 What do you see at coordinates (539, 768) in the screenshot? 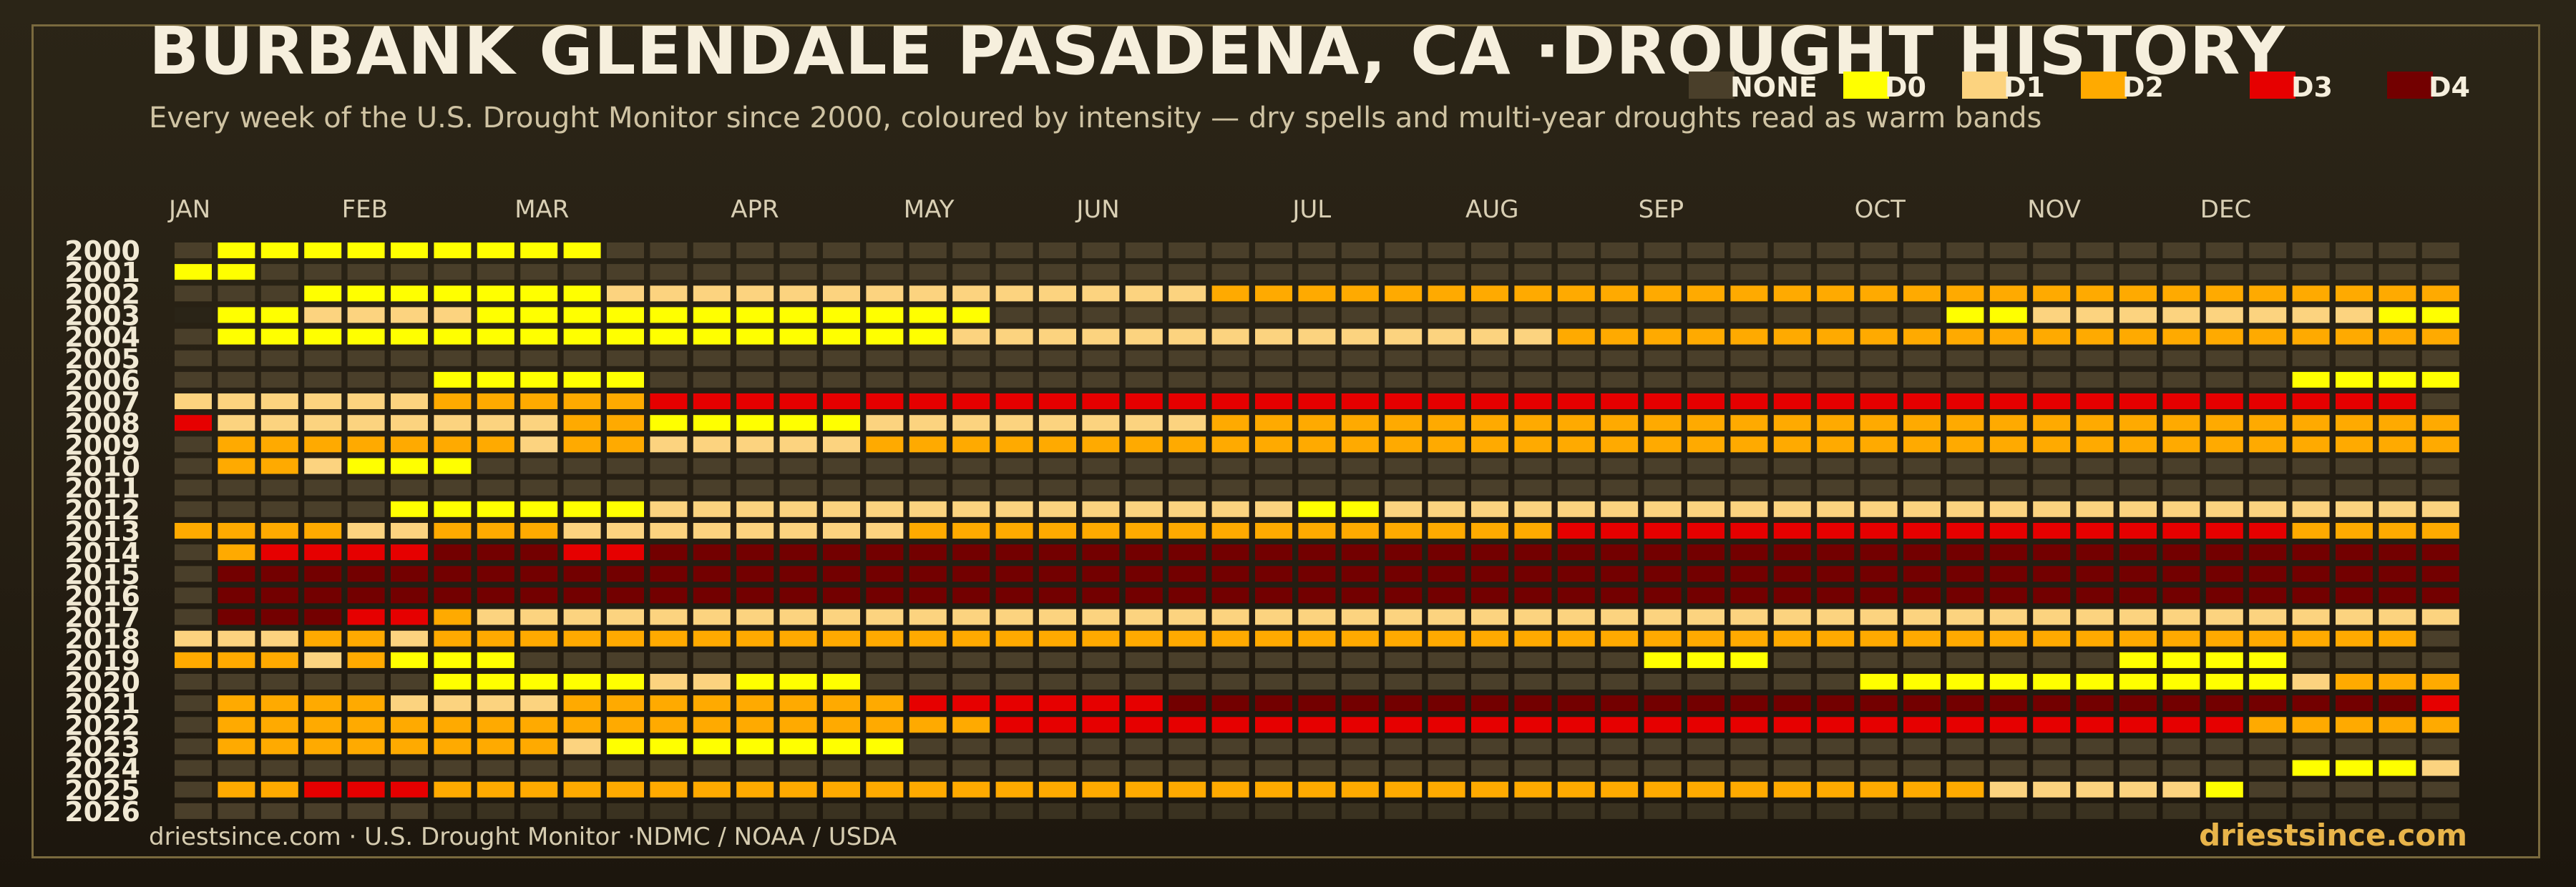
I see `cell-2024-w9` at bounding box center [539, 768].